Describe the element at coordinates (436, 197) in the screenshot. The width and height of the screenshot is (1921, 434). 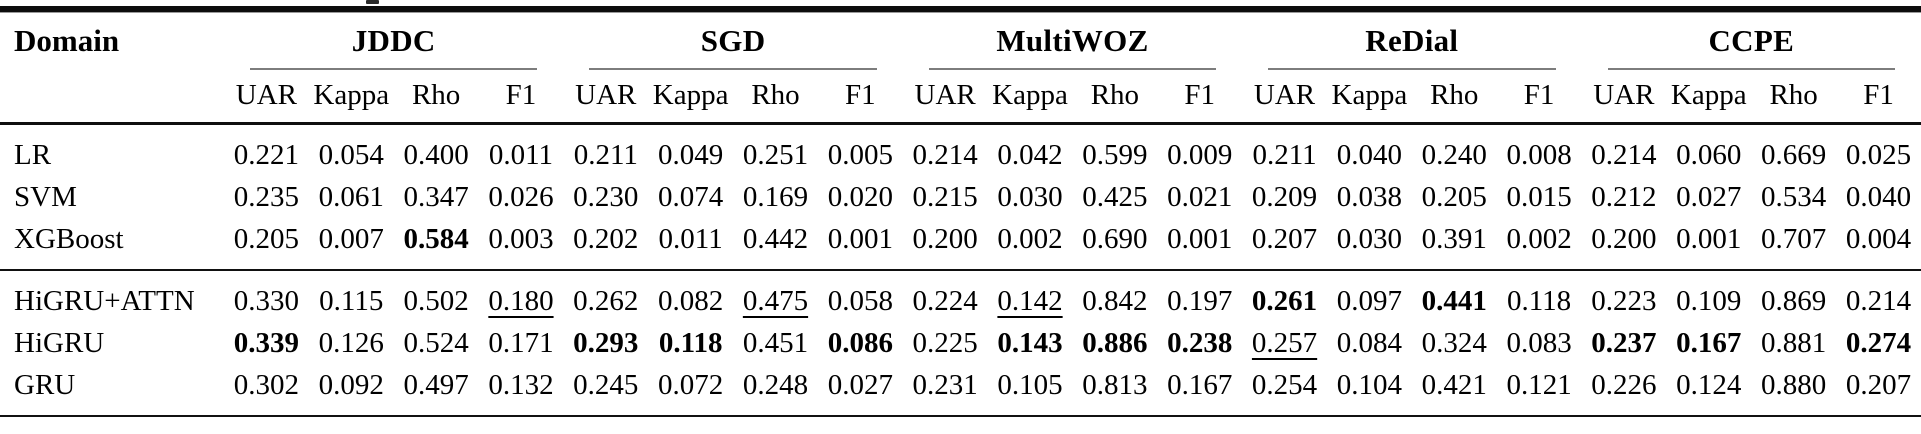
I see `metric-value: 0.347` at that location.